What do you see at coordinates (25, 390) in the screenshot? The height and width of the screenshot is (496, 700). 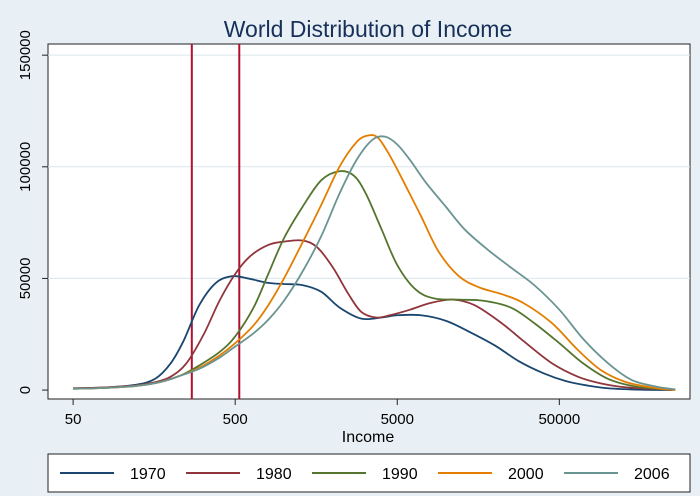 I see `y-tick-label: 0` at bounding box center [25, 390].